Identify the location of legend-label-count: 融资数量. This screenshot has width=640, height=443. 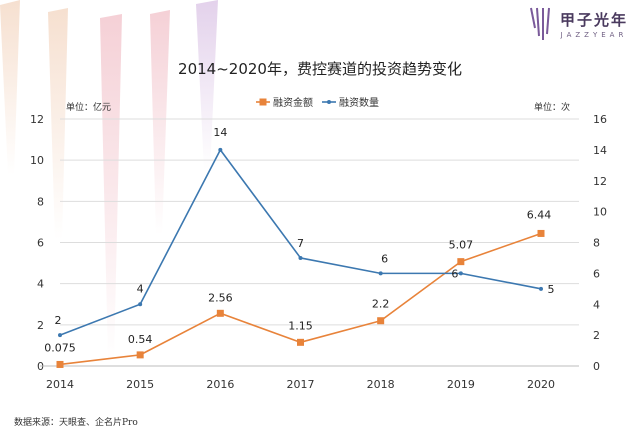
(359, 102).